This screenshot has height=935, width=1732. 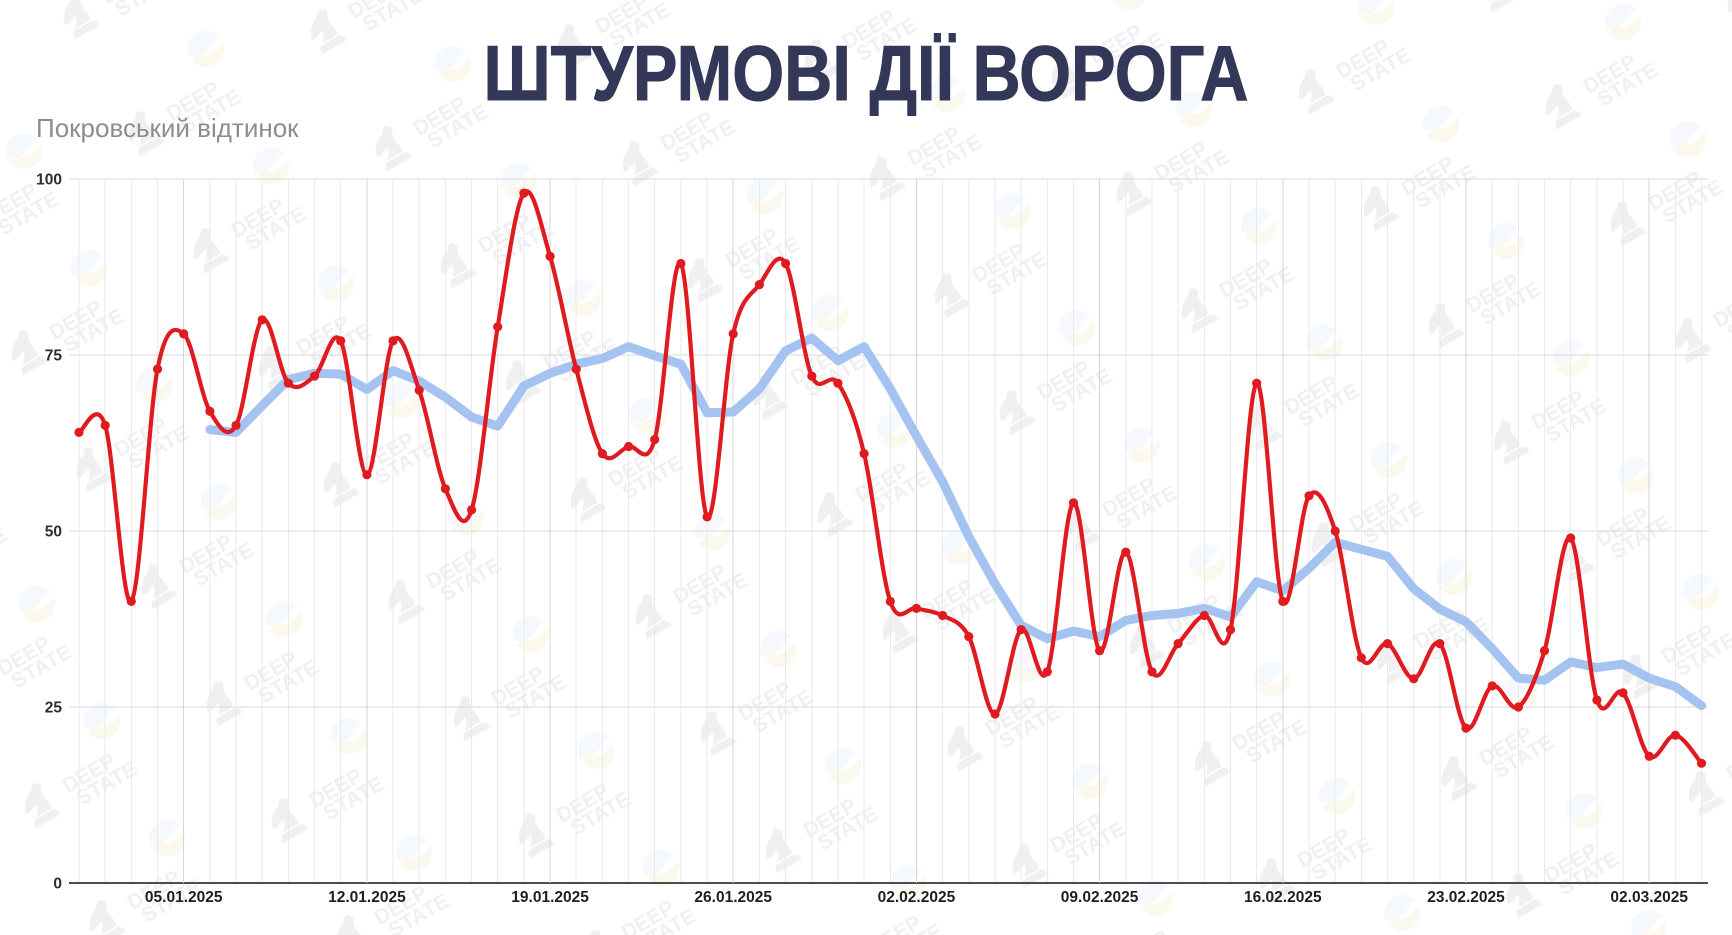 I want to click on svg-text: 19.01.2025, so click(x=550, y=897).